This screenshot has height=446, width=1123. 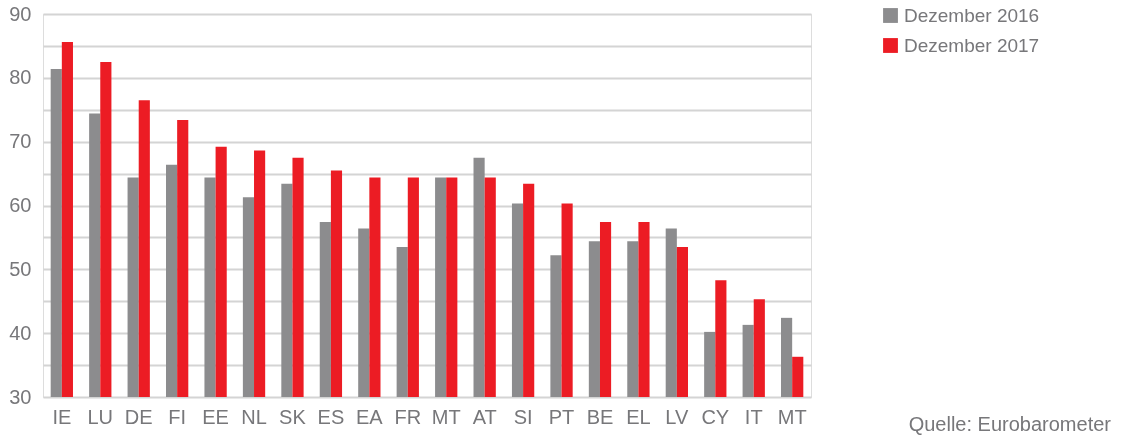 I want to click on source-note: Quelle: Eurobarometer, so click(x=1010, y=424).